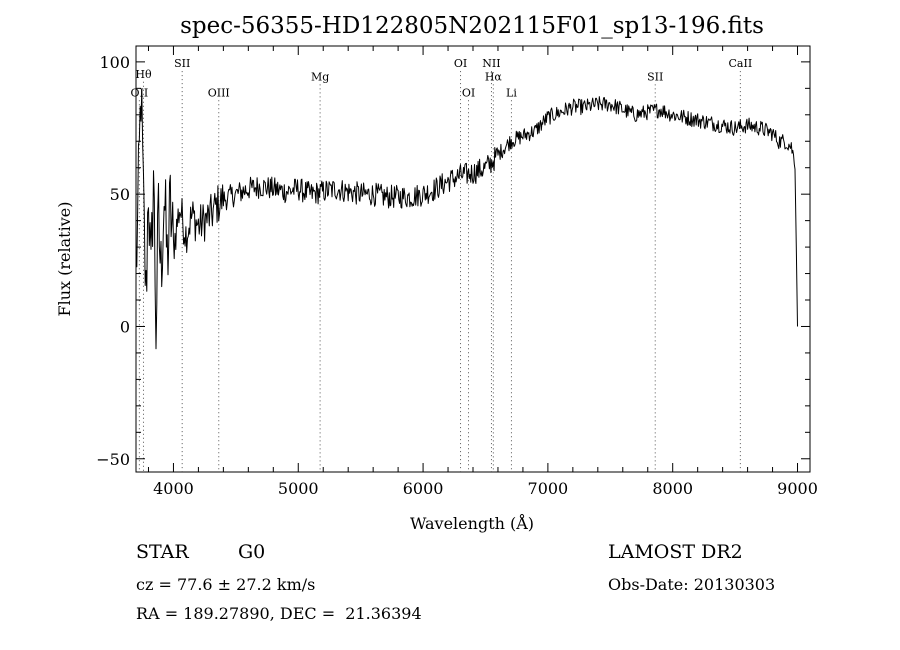 This screenshot has height=650, width=900. What do you see at coordinates (672, 488) in the screenshot?
I see `x-tick-label: 8000` at bounding box center [672, 488].